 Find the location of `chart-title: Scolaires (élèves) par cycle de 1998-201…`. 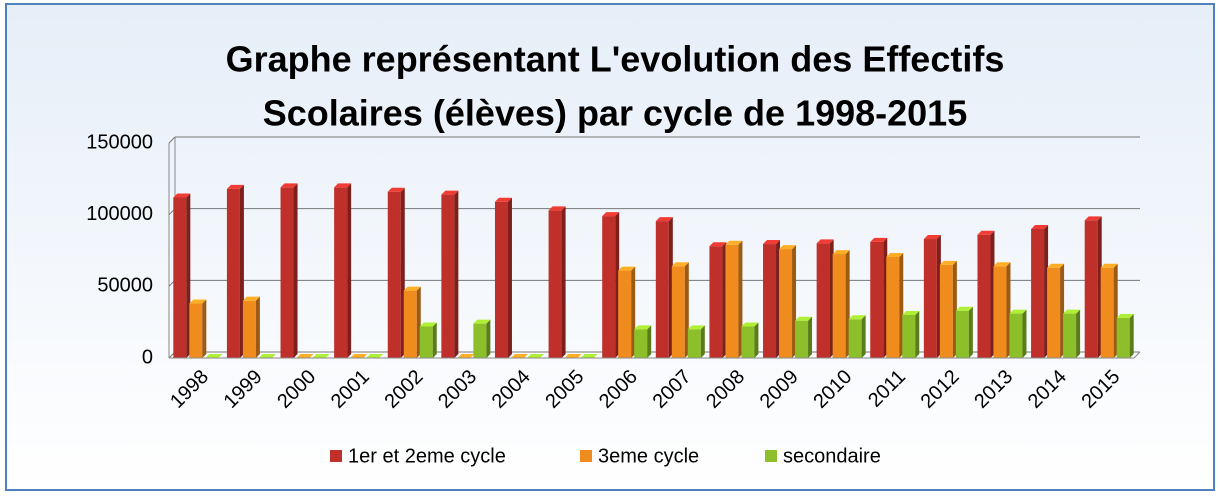

chart-title: Scolaires (élèves) par cycle de 1998-201… is located at coordinates (615, 113).